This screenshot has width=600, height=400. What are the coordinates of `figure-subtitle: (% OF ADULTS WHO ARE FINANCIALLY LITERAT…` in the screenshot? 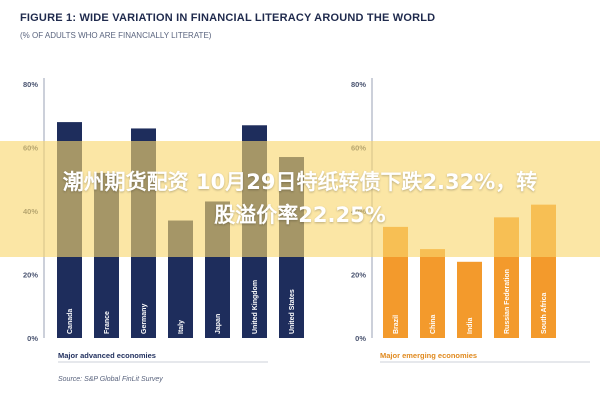 It's located at (116, 35).